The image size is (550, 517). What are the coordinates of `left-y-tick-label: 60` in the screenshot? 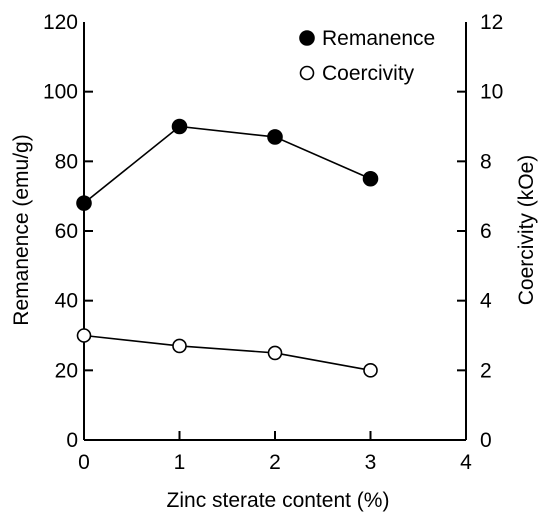 It's located at (66, 231).